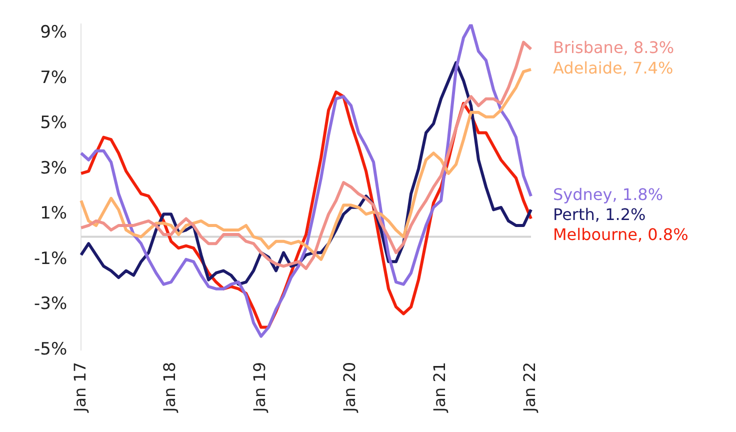  I want to click on y-tick-label: 3%, so click(54, 168).